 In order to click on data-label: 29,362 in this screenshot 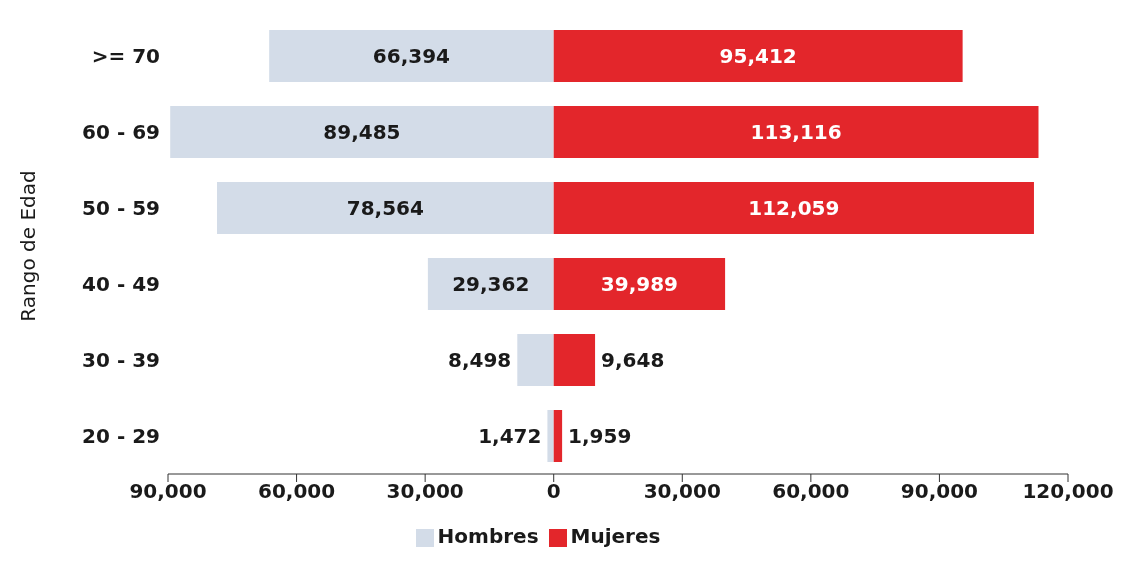, I will do `click(491, 284)`.